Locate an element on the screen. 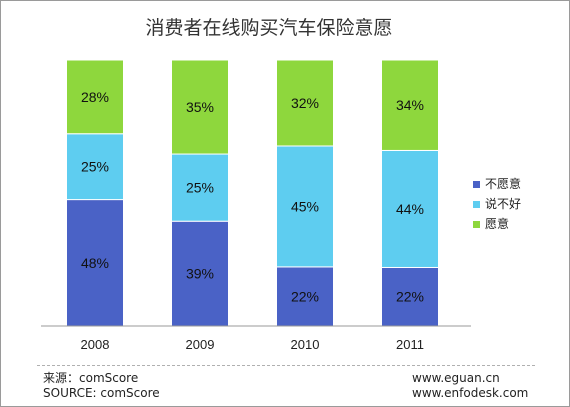 This screenshot has height=407, width=570. x-tick-labels: 2008 2009 2010 2011 is located at coordinates (252, 344).